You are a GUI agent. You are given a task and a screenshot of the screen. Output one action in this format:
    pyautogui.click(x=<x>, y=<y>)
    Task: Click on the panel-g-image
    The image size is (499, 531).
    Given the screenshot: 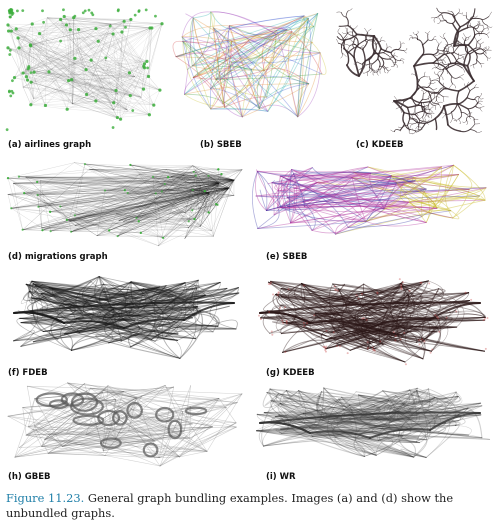 What is the action you would take?
    pyautogui.click(x=373, y=322)
    